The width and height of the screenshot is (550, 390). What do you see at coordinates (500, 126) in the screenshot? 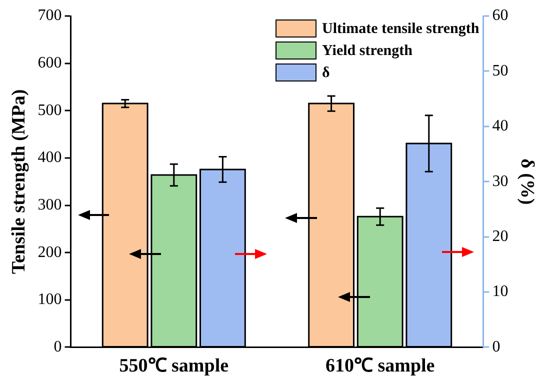
I see `y2-tick-label: 40` at bounding box center [500, 126].